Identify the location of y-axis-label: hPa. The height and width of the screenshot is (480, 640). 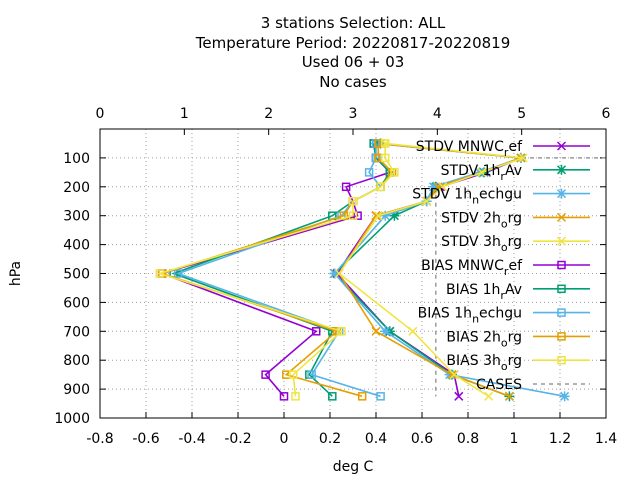
(16, 273).